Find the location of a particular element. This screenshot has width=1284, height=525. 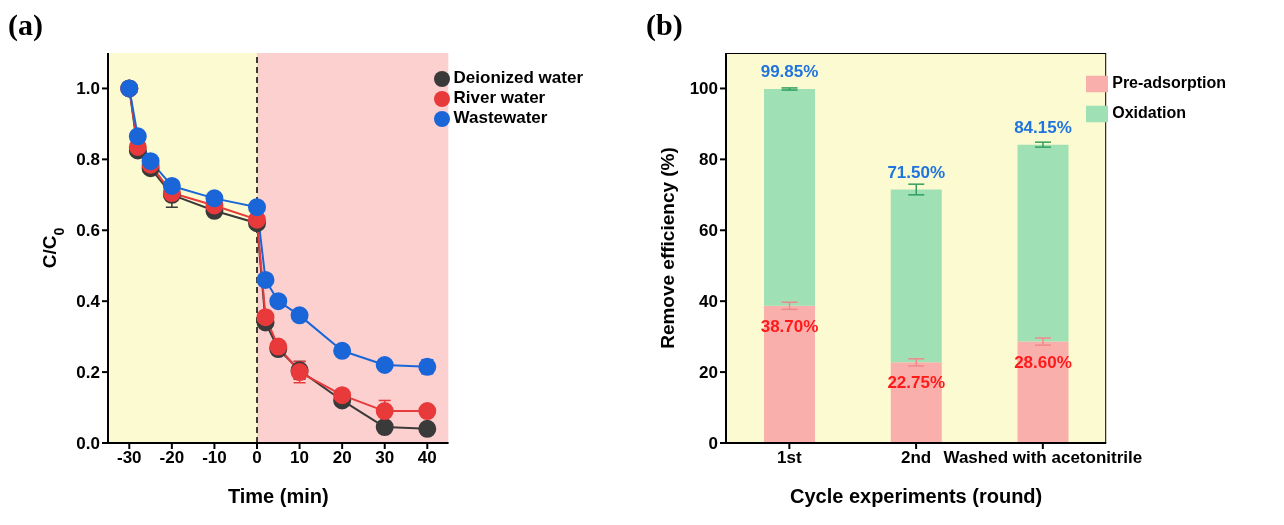

y-tick-label: 1.0 is located at coordinates (88, 89).